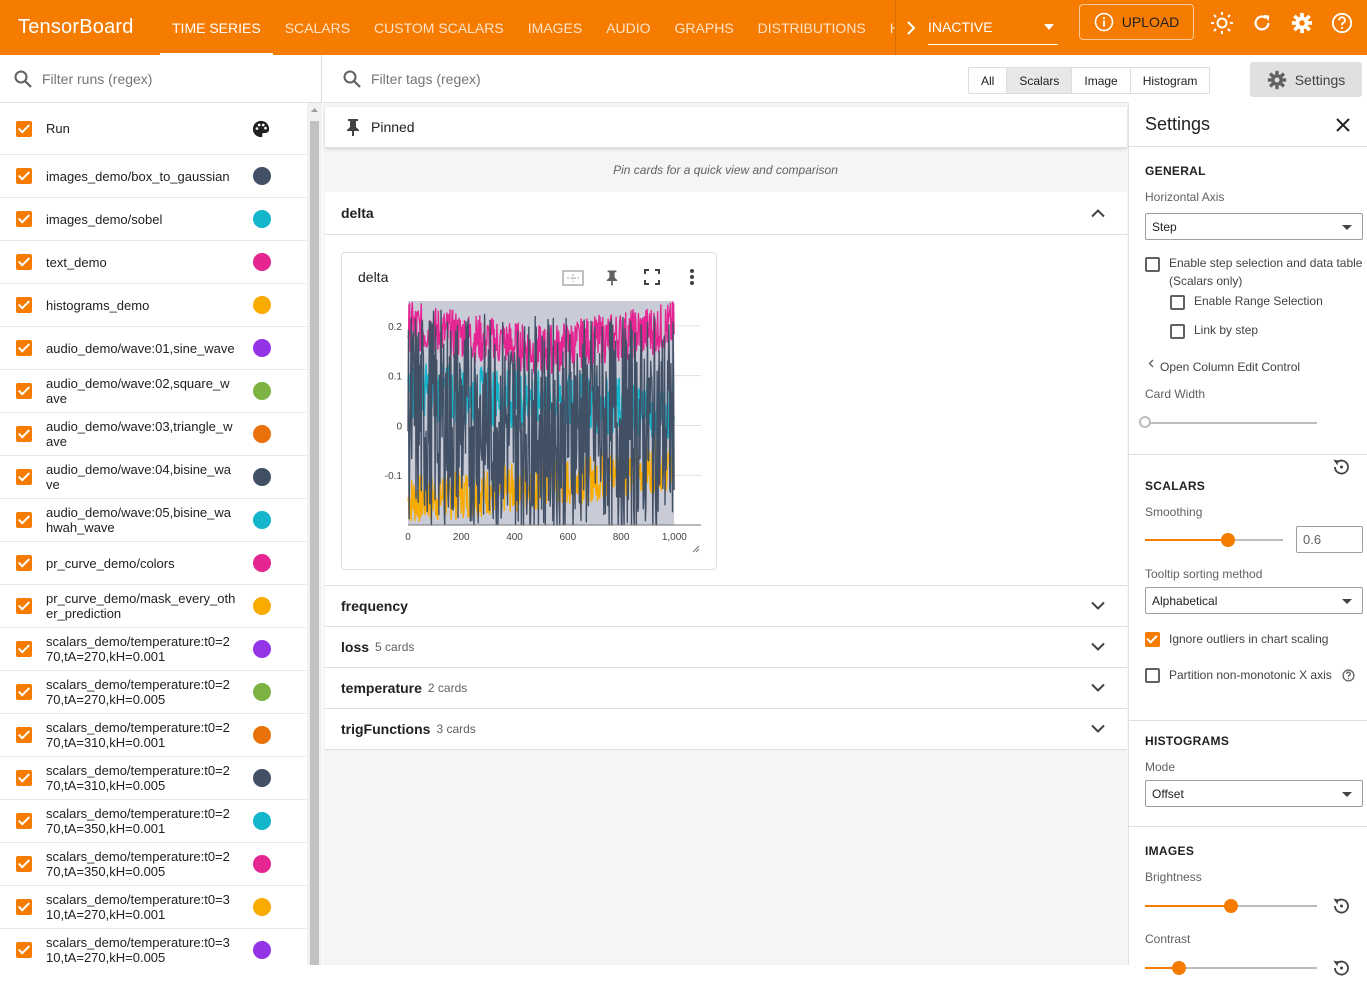 This screenshot has width=1367, height=987. What do you see at coordinates (97, 78) in the screenshot?
I see `runs-filter-input: Filter runs (regex)` at bounding box center [97, 78].